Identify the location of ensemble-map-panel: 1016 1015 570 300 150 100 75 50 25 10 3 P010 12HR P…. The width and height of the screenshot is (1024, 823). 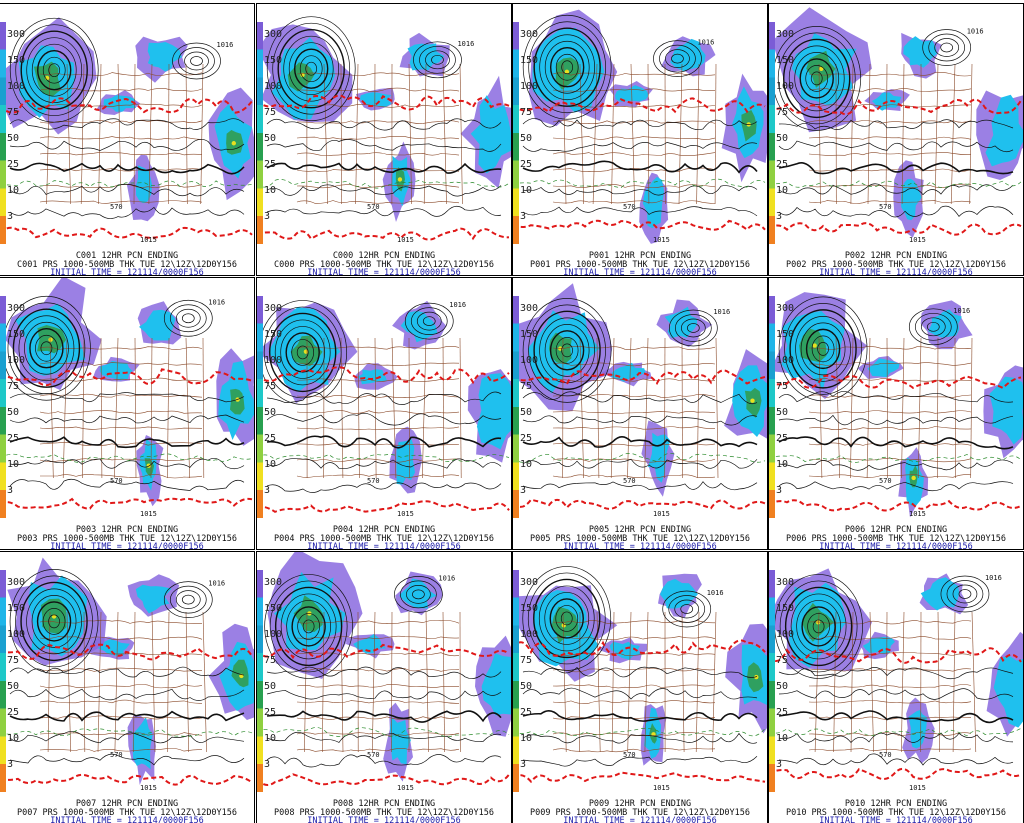
(896, 687).